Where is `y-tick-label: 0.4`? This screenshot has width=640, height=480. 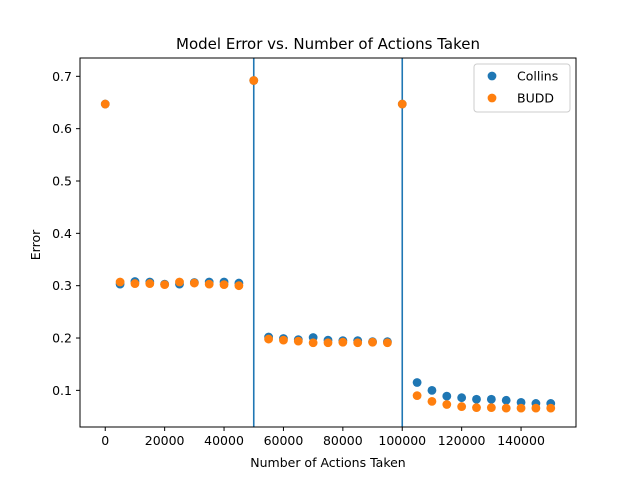 y-tick-label: 0.4 is located at coordinates (62, 233).